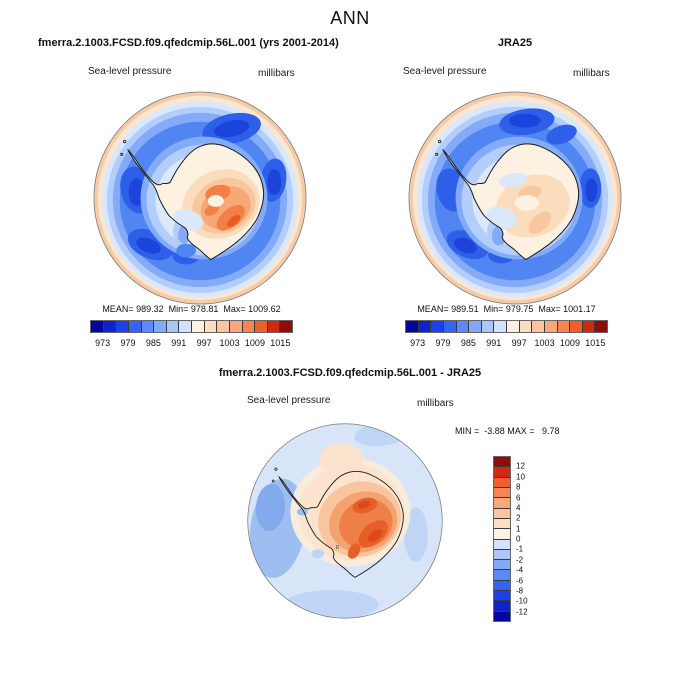 Image resolution: width=700 pixels, height=700 pixels. Describe the element at coordinates (506, 344) in the screenshot. I see `reanalysis-colorbar-ticks: 973 979 985 991 997 1003 1009 1015` at that location.